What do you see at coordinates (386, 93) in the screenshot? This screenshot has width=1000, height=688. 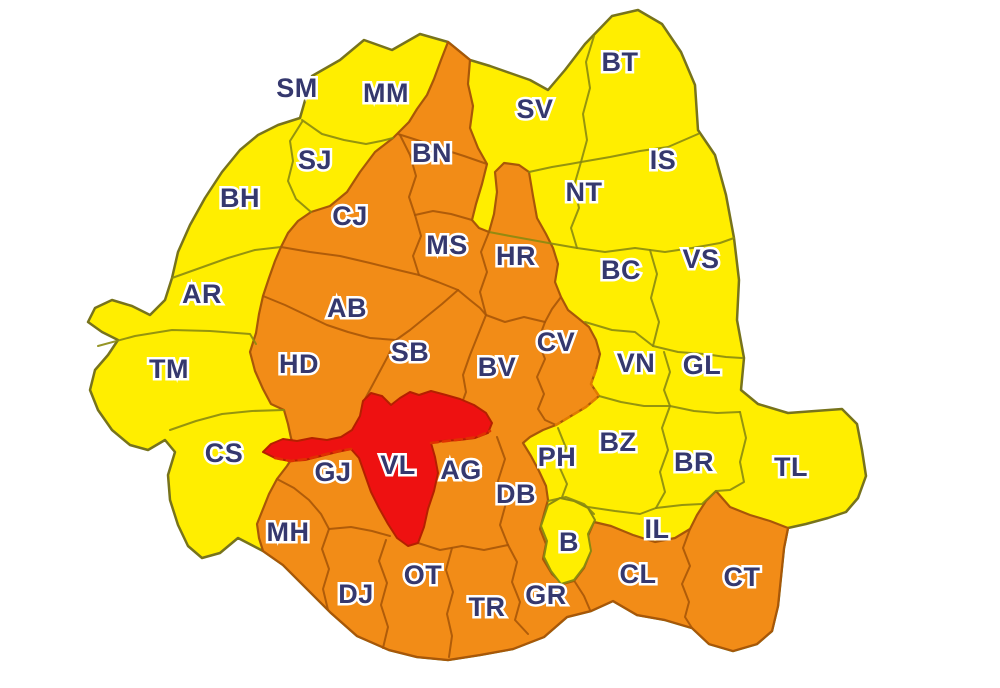 I see `county-label-MM: MM` at bounding box center [386, 93].